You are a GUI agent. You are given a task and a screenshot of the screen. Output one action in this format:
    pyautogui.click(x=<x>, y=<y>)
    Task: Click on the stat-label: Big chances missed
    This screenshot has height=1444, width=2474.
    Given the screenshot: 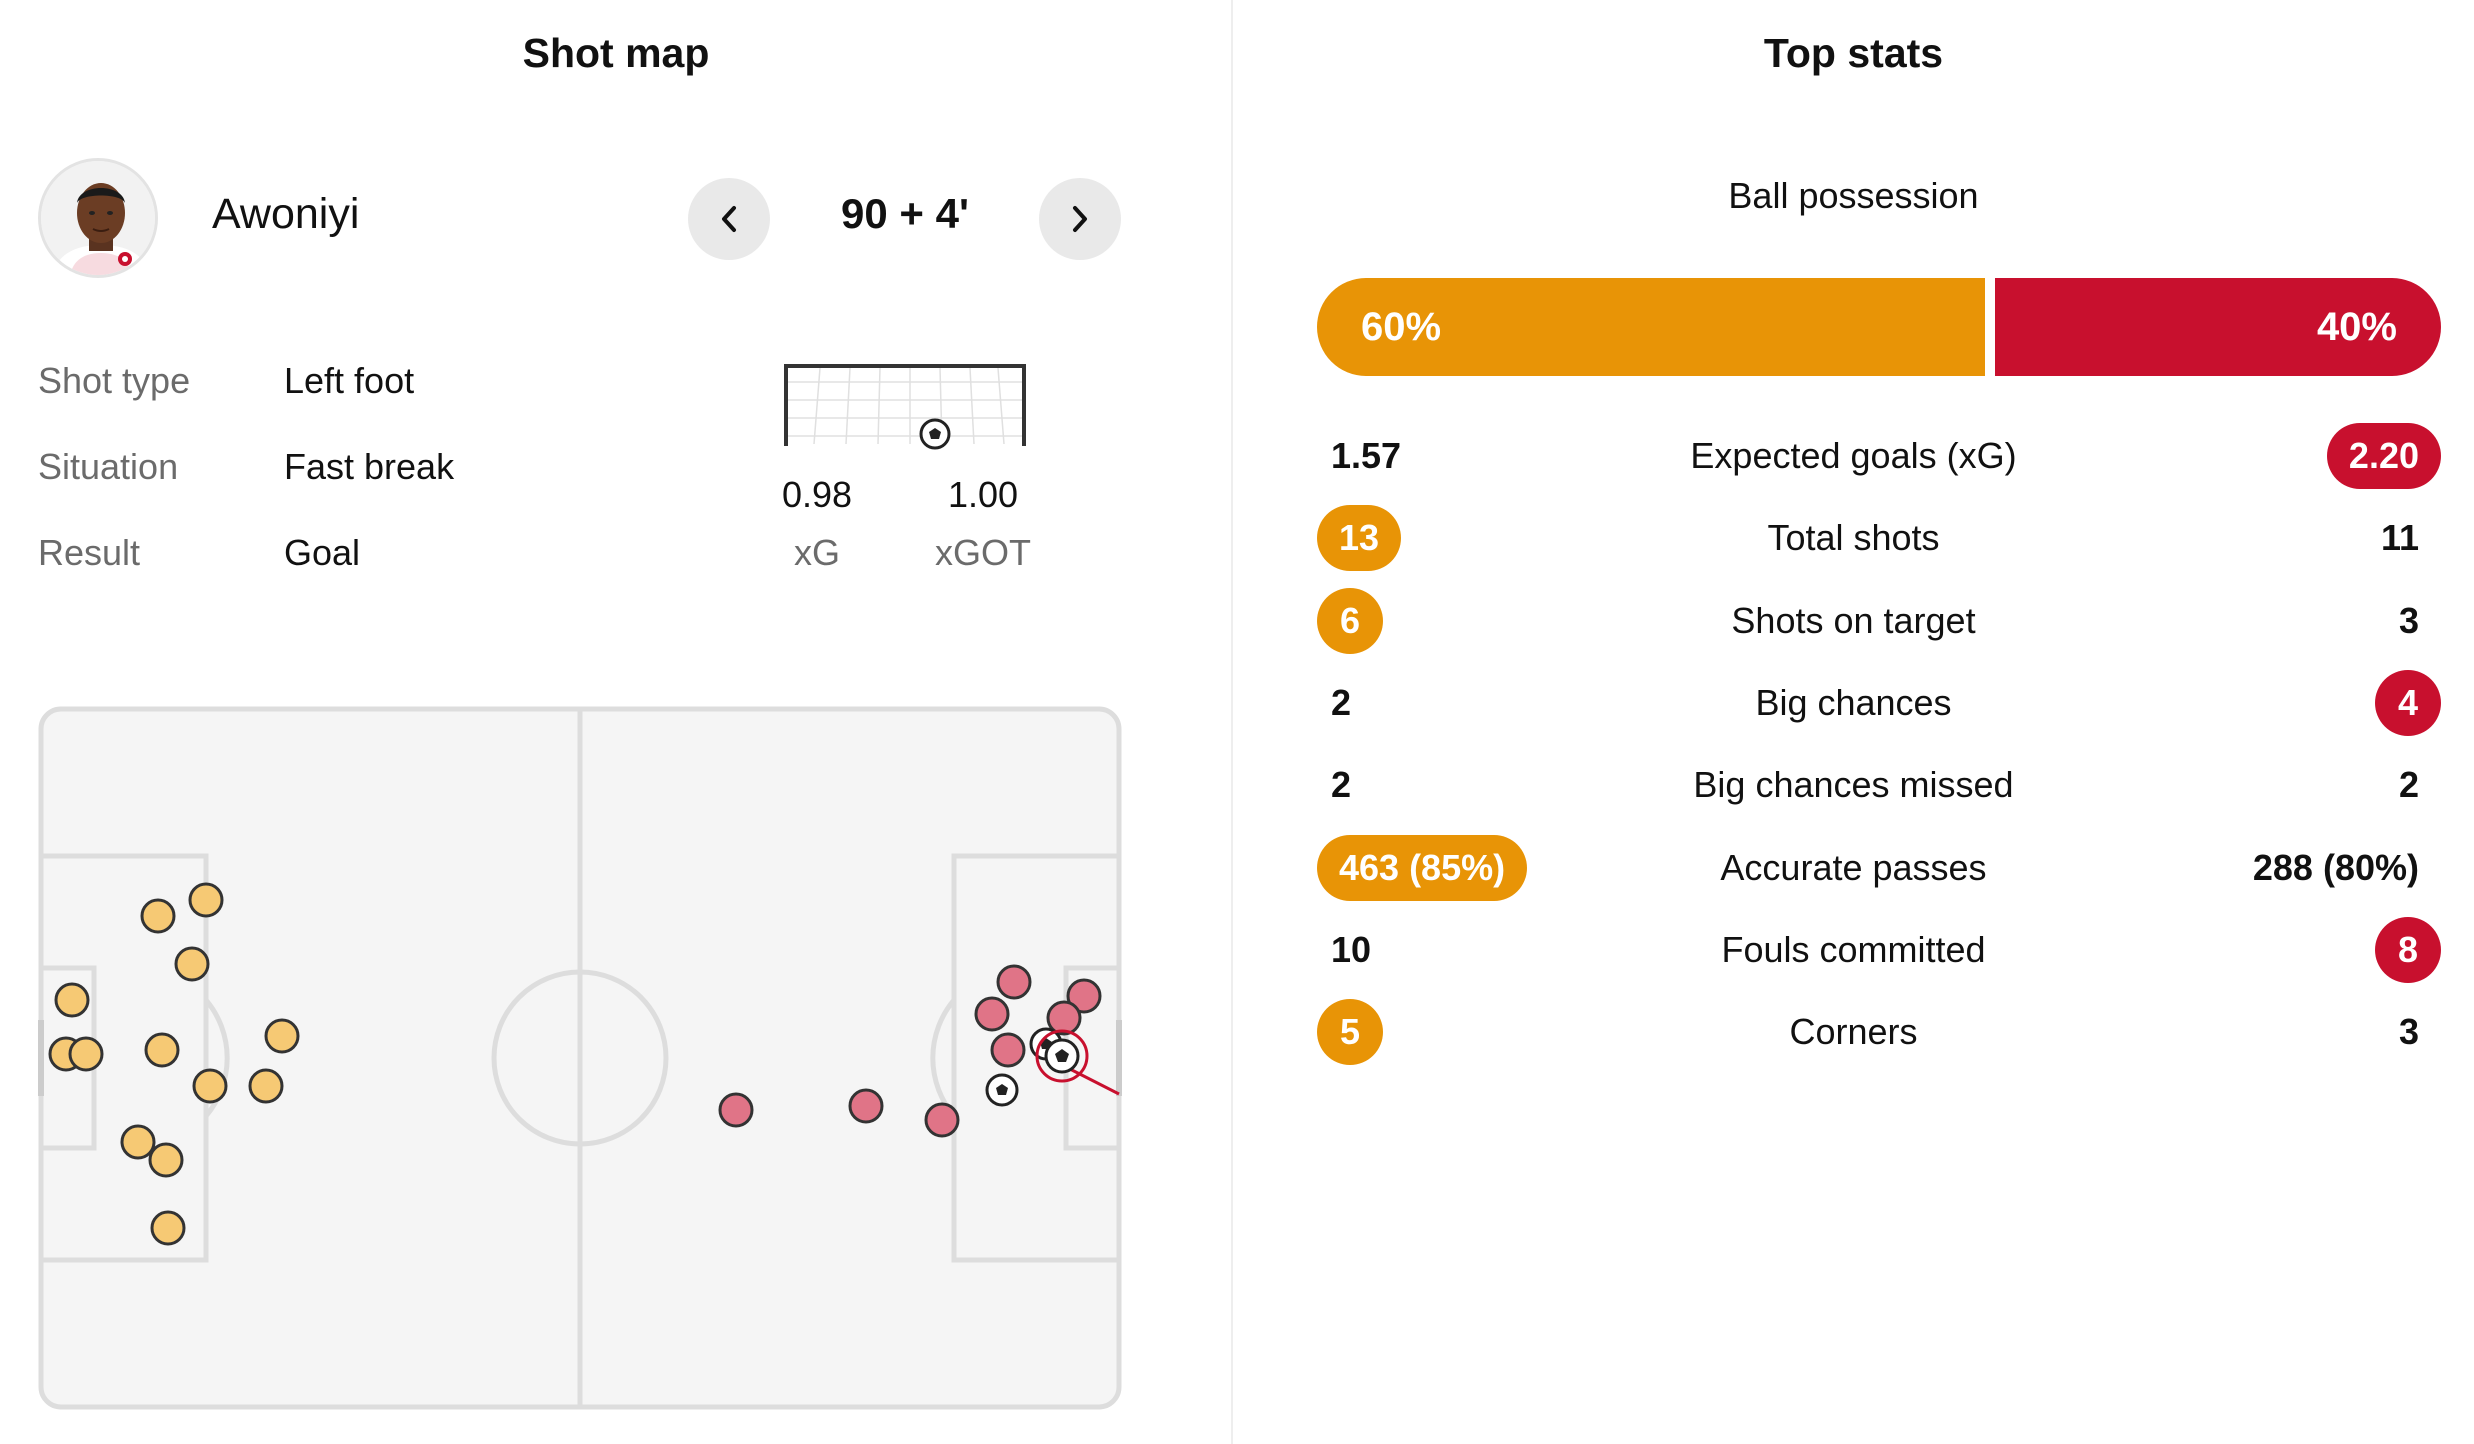 What is the action you would take?
    pyautogui.click(x=1853, y=784)
    